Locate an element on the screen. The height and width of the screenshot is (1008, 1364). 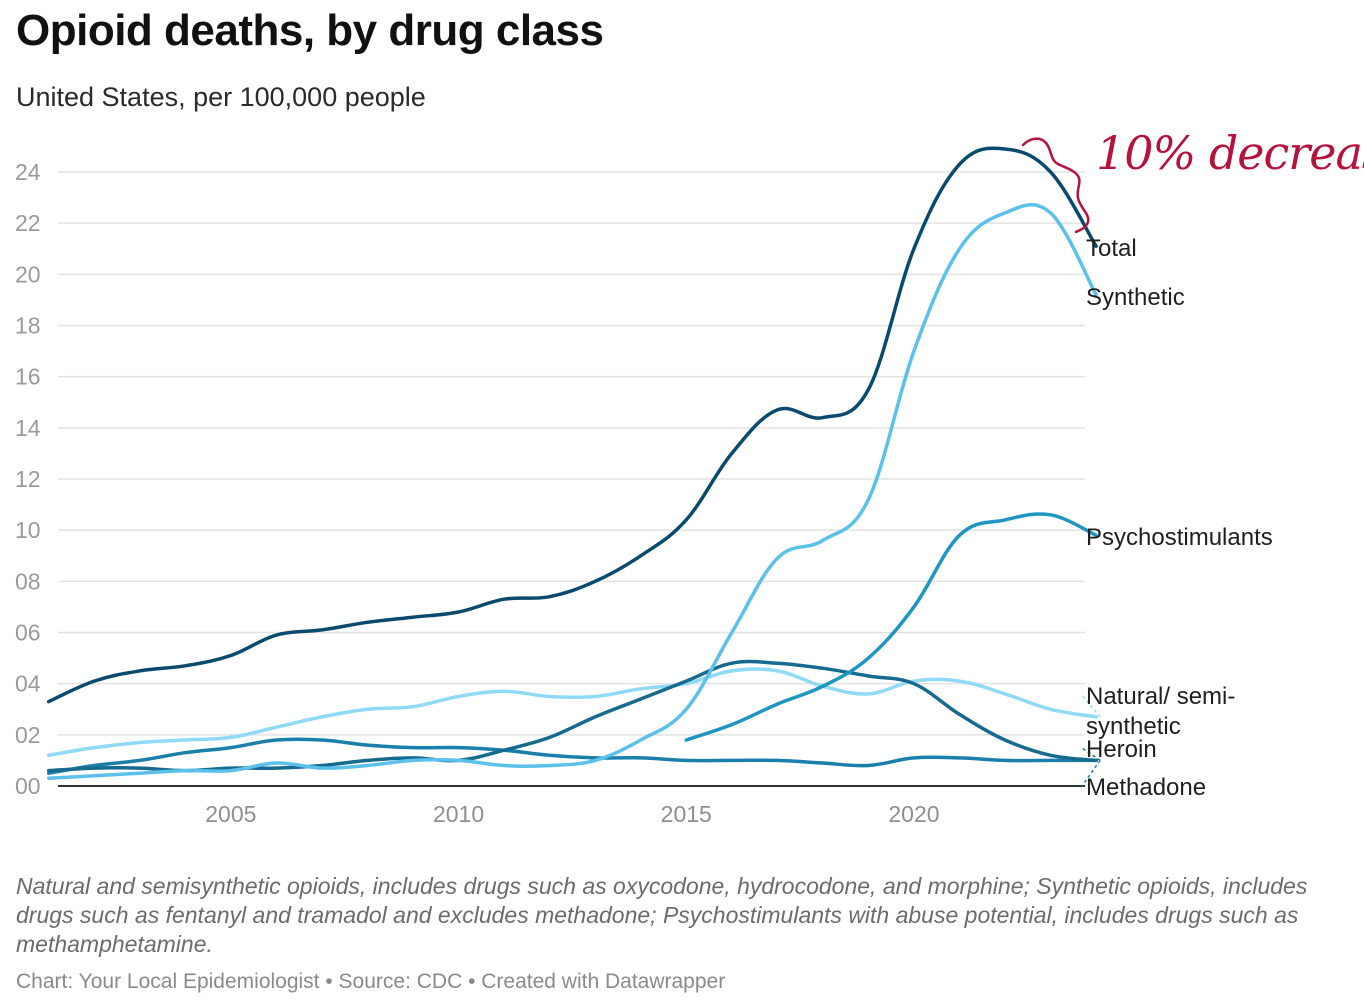
series-label-synthetic: Synthetic is located at coordinates (1135, 297).